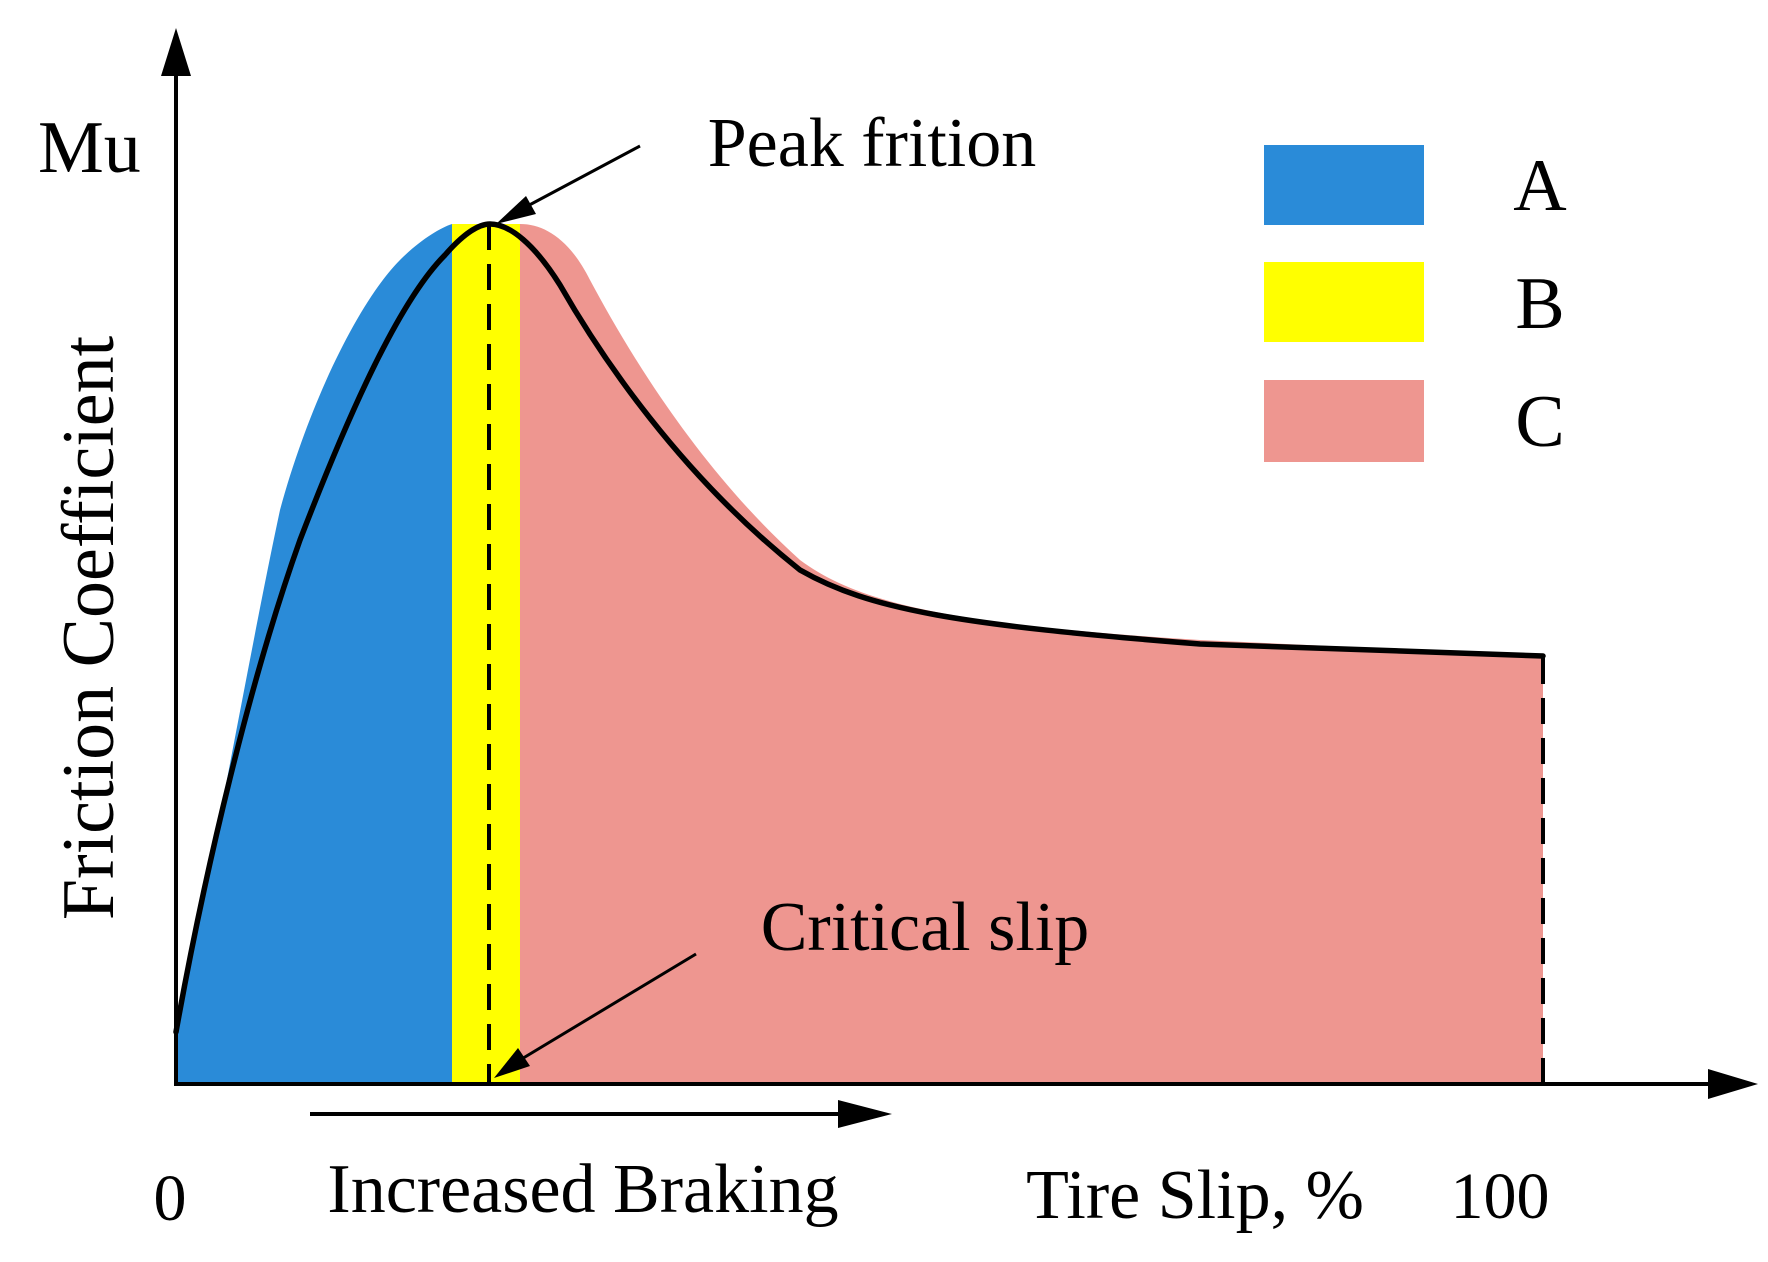 The width and height of the screenshot is (1768, 1262). What do you see at coordinates (89, 148) in the screenshot?
I see `y-axis-short-label: Mu` at bounding box center [89, 148].